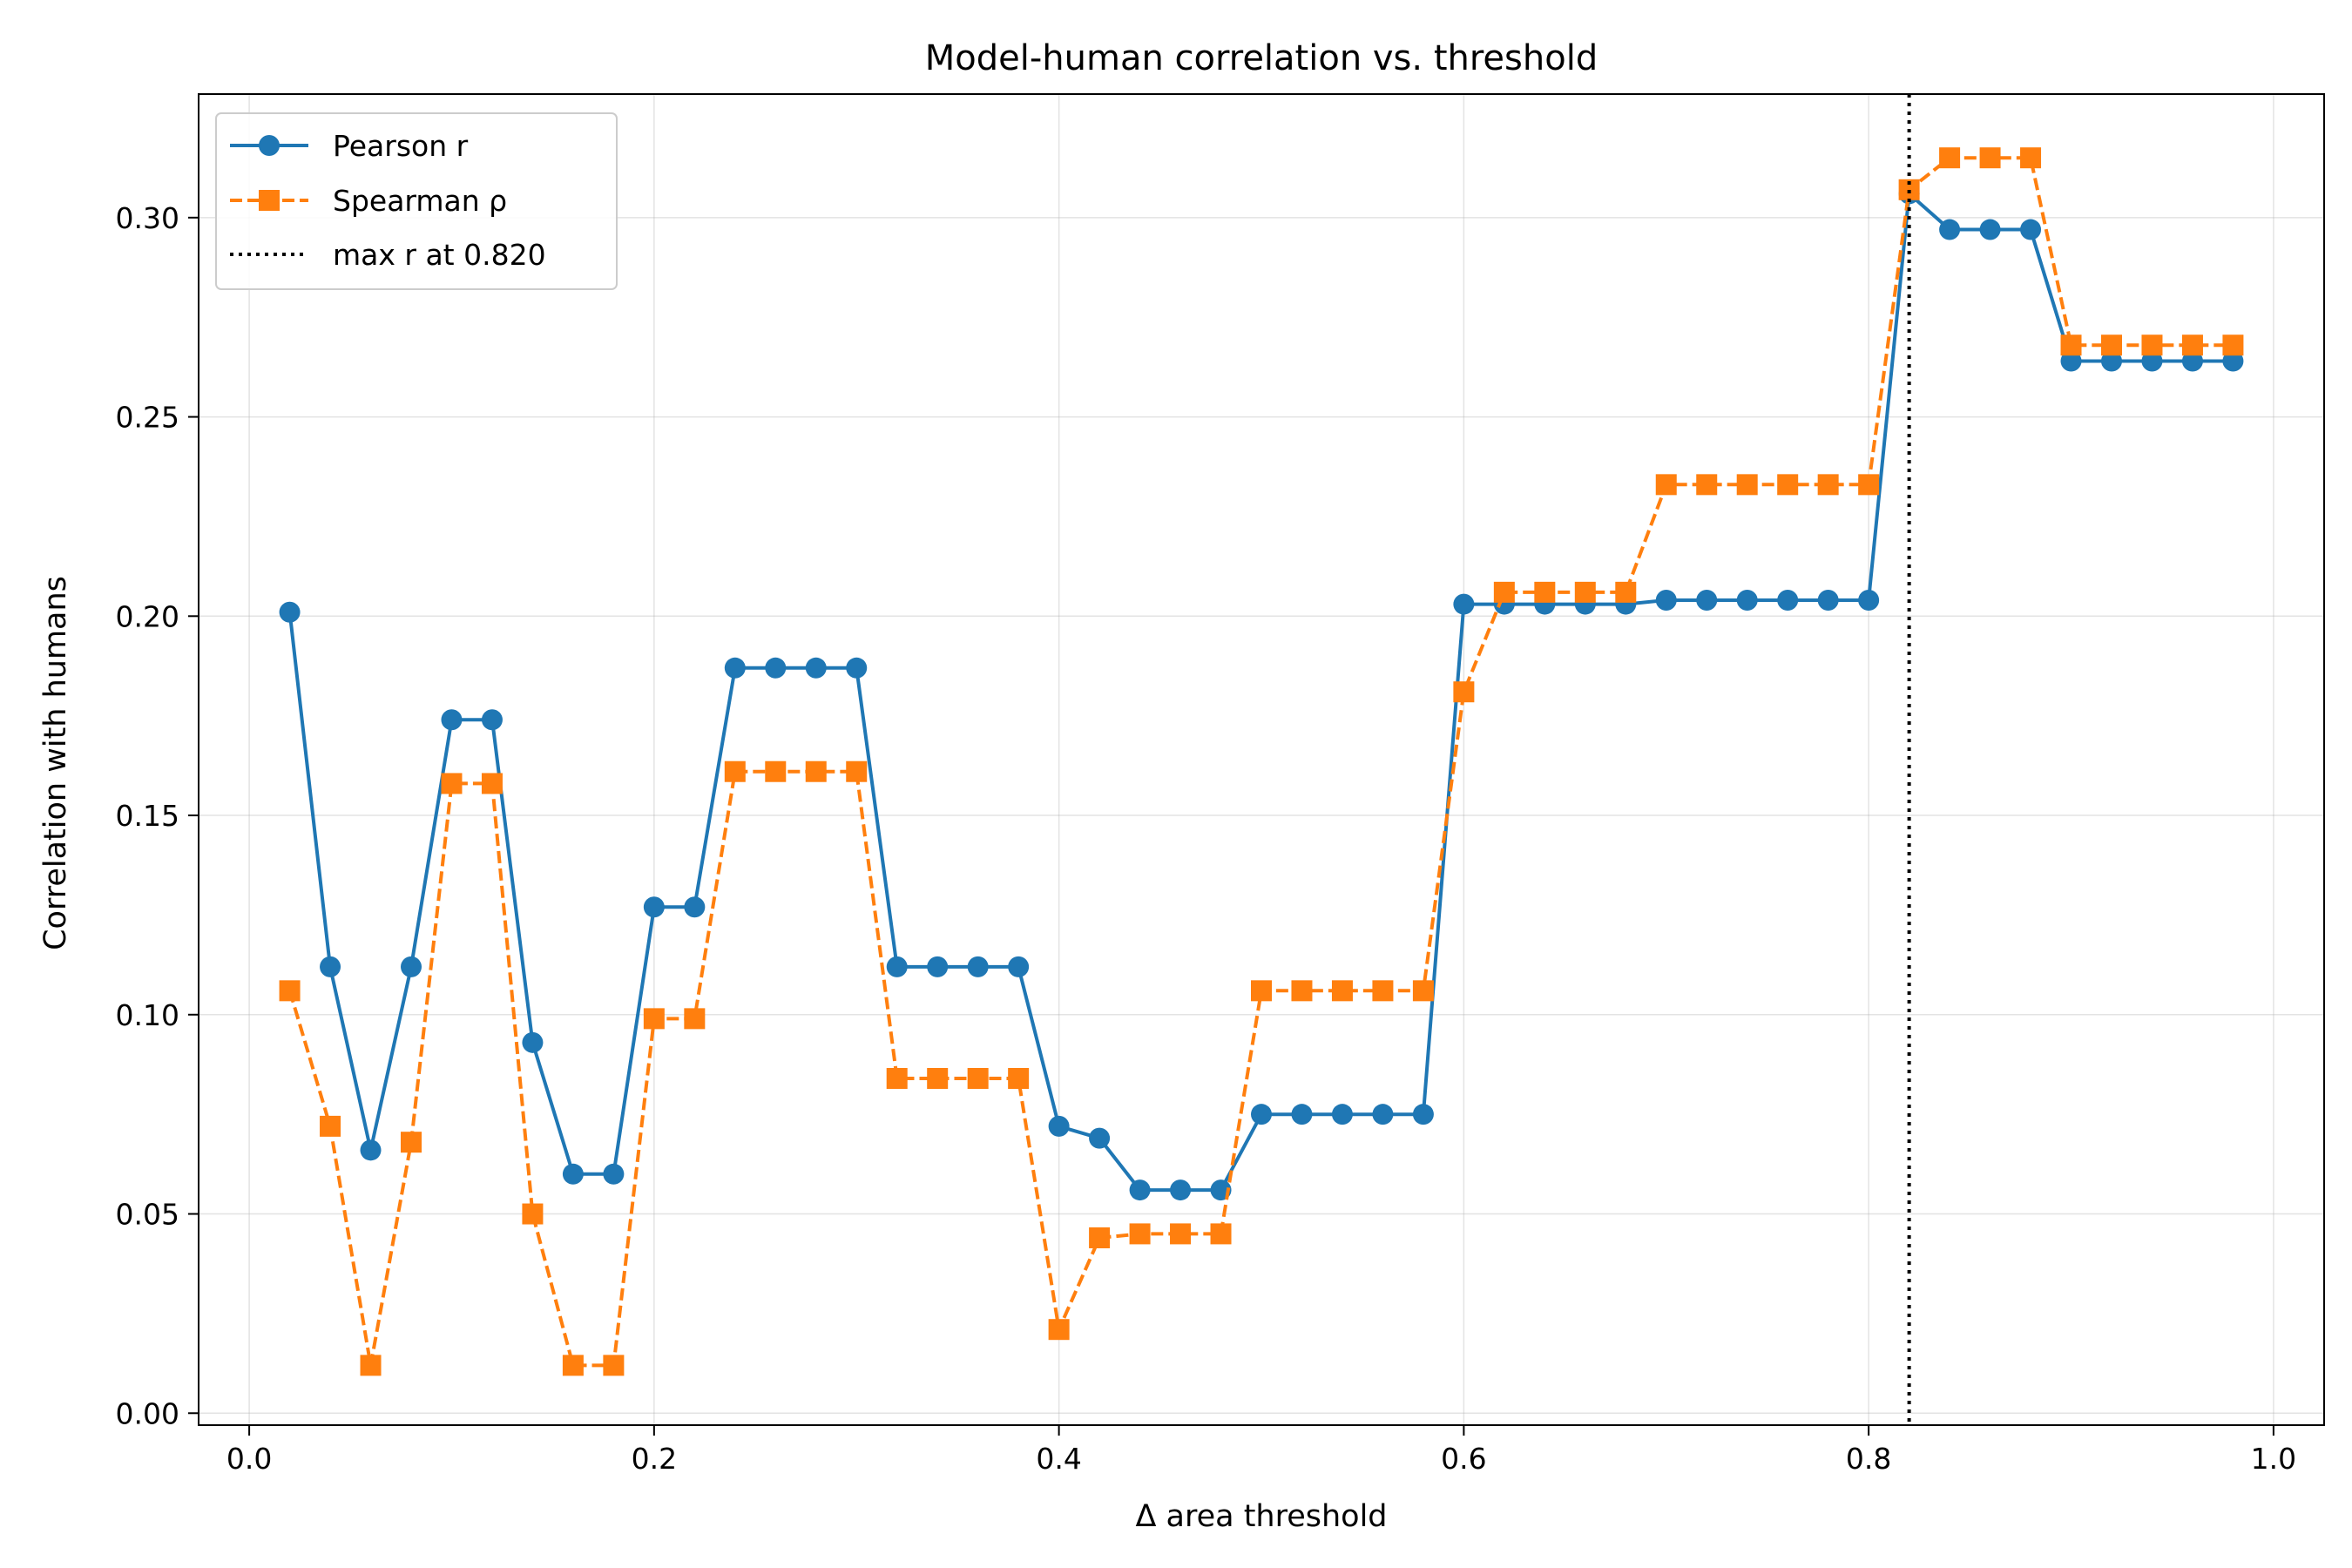 This screenshot has width=2352, height=1568. I want to click on x-tick-label: 0.2, so click(654, 1459).